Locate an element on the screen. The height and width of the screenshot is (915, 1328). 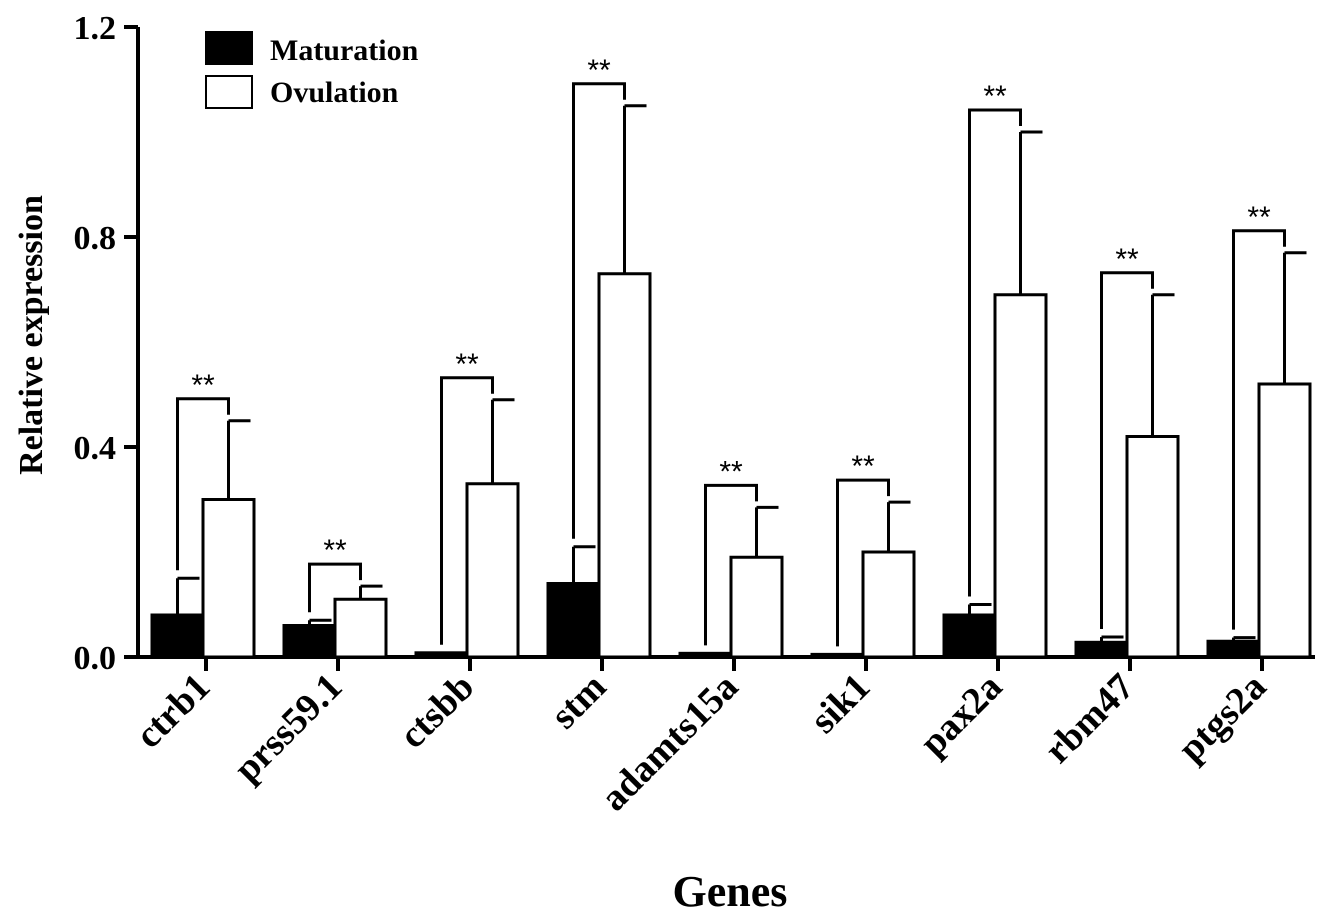
y-axis-title: Relative expression is located at coordinates (31, 335).